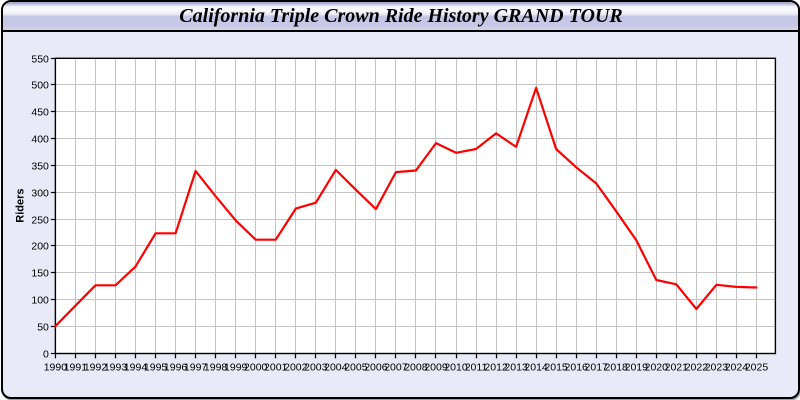 The width and height of the screenshot is (800, 400). What do you see at coordinates (40, 85) in the screenshot?
I see `svg-text: 500` at bounding box center [40, 85].